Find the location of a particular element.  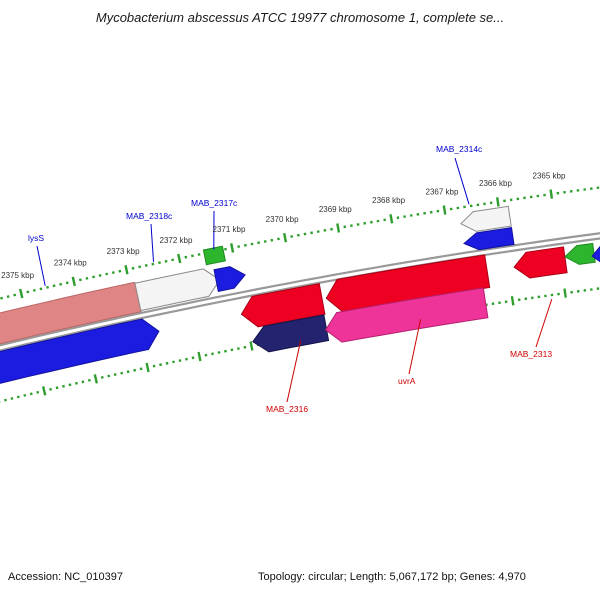

feature-green_cds_right is located at coordinates (580, 253).